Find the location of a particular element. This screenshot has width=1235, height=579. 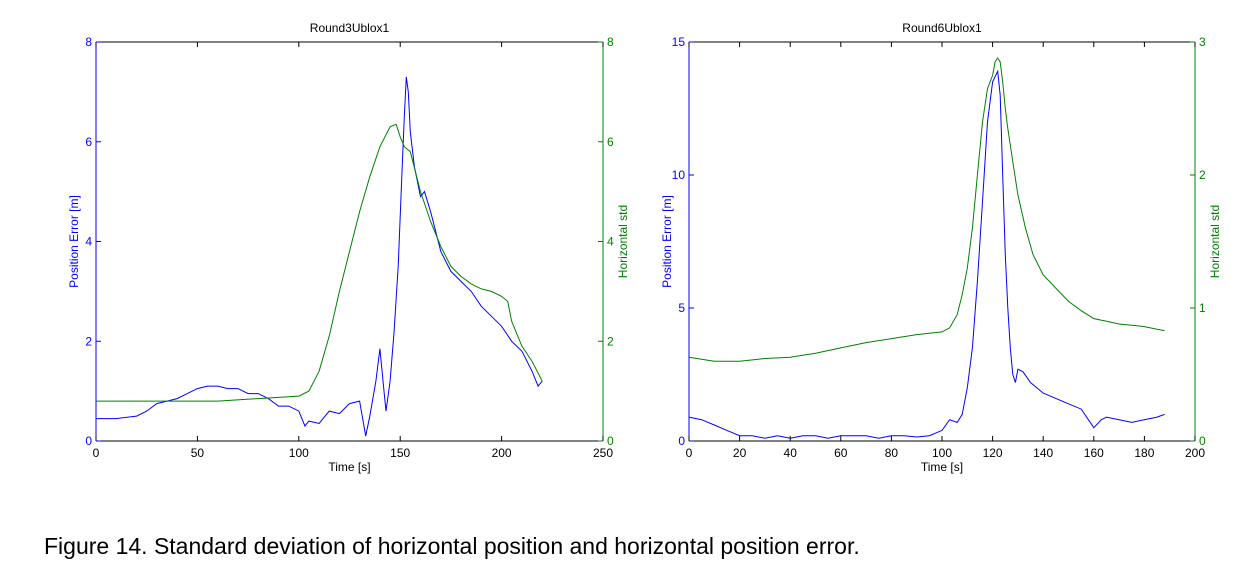

y2-tick-label: 8 is located at coordinates (610, 42).